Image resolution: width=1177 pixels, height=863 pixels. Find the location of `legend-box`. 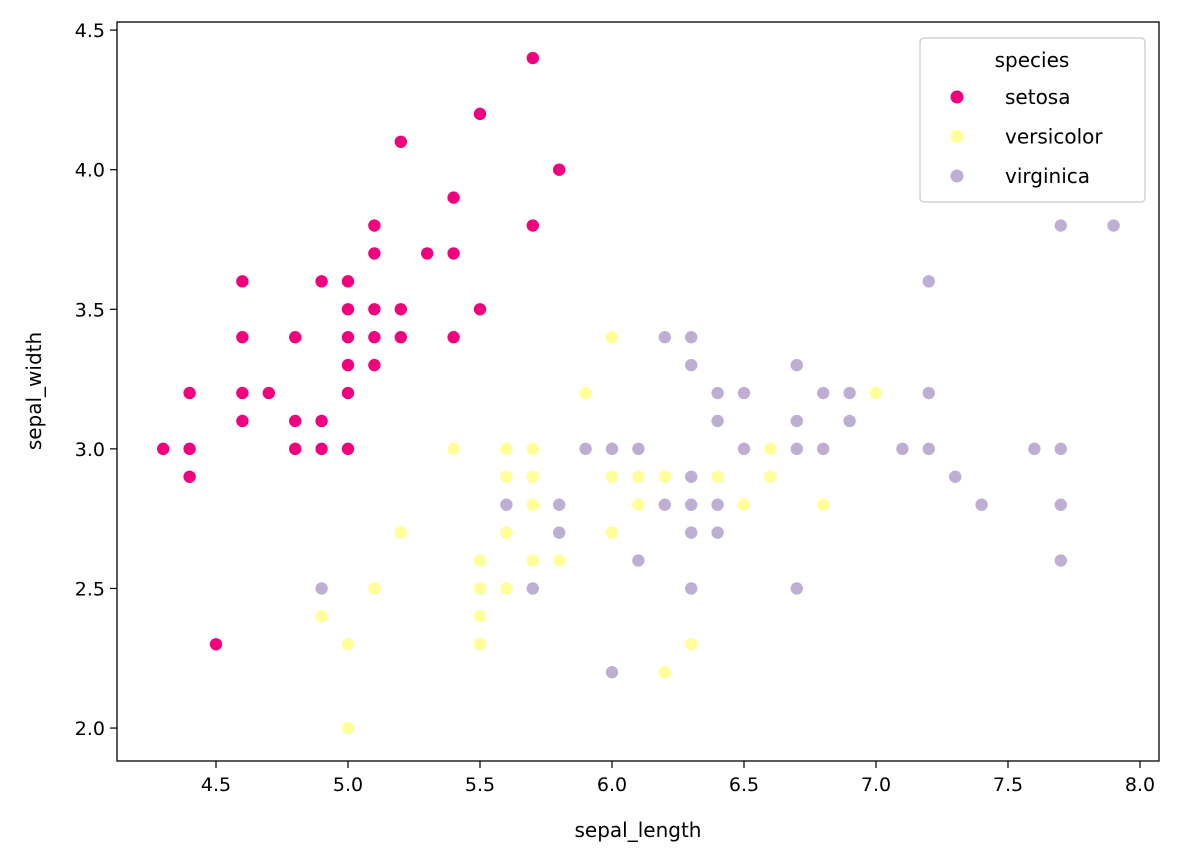

legend-box is located at coordinates (1032, 120).